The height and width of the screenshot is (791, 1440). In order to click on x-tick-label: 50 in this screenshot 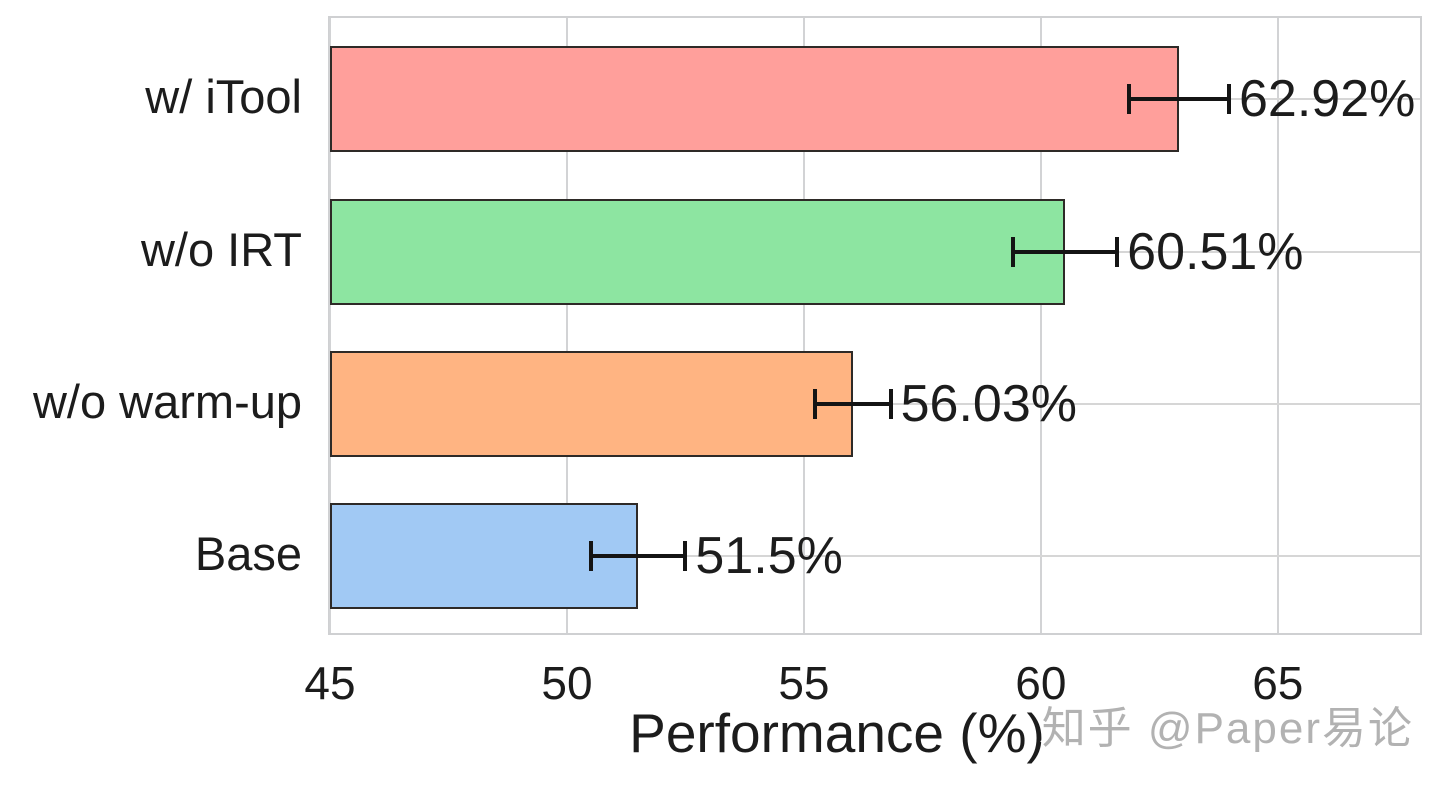, I will do `click(567, 683)`.